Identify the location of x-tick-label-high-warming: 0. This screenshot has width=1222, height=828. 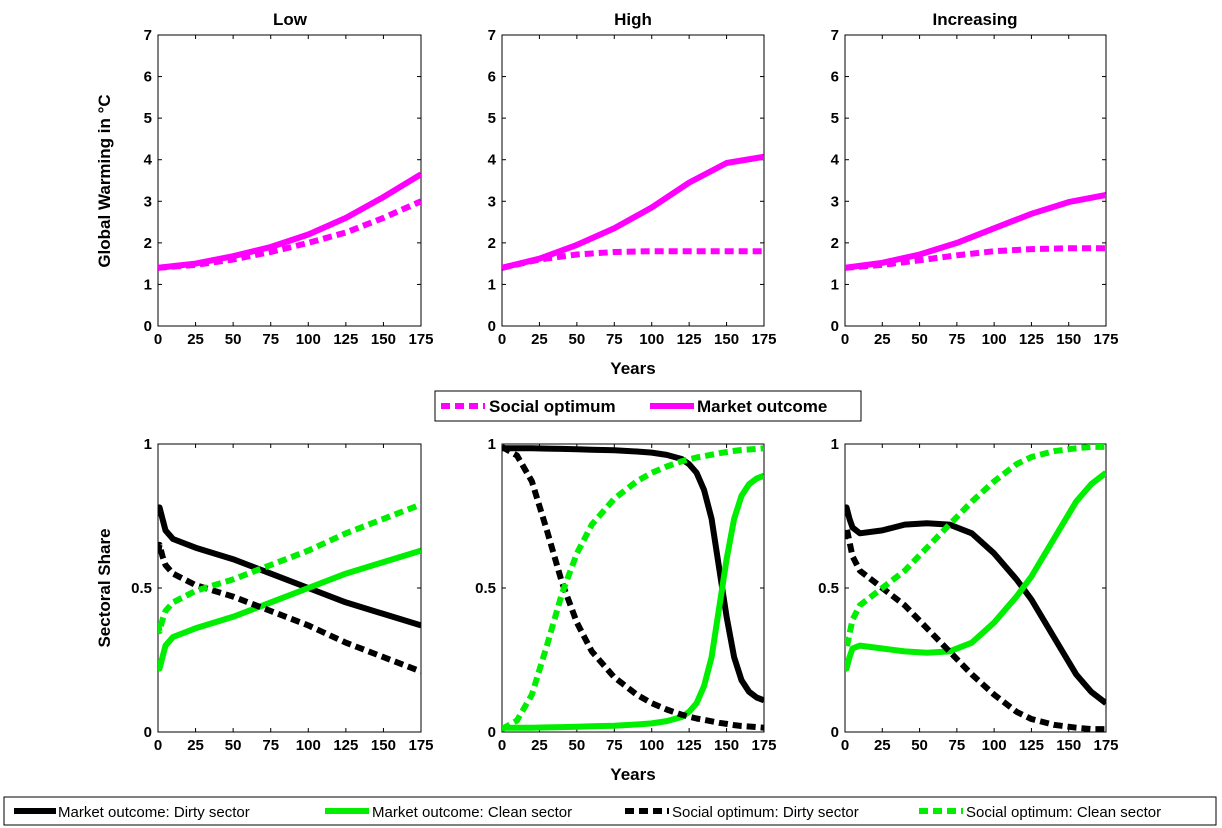
(502, 339).